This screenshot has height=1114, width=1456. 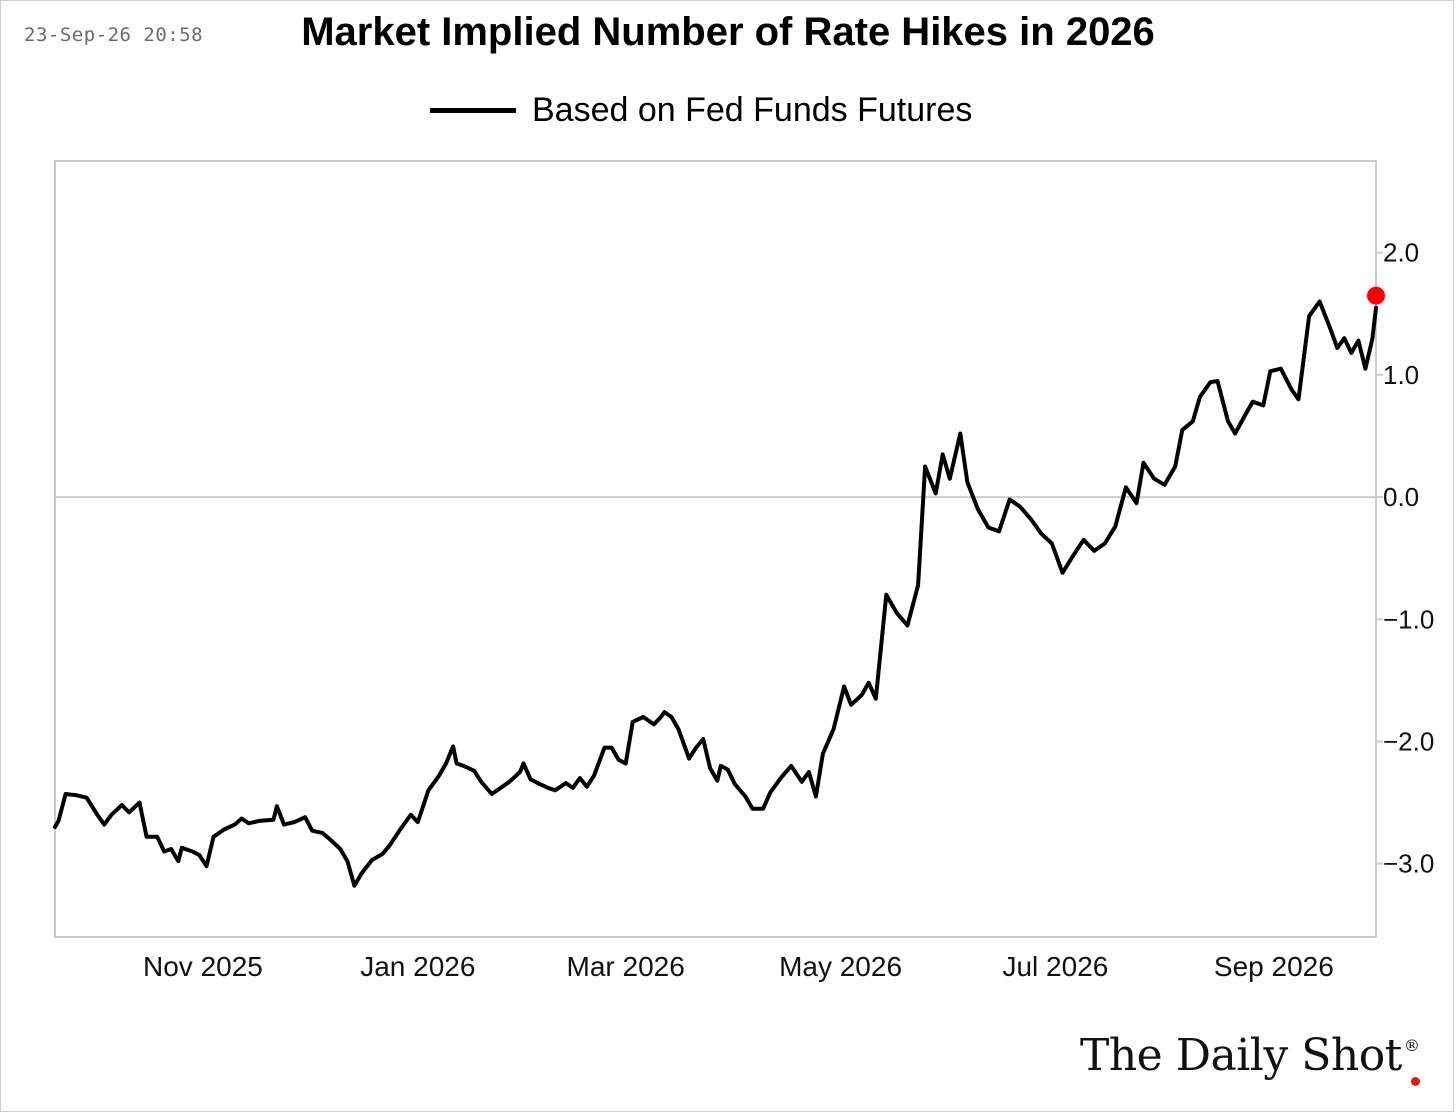 What do you see at coordinates (114, 35) in the screenshot?
I see `timestamp: 23-Sep-26 20:58` at bounding box center [114, 35].